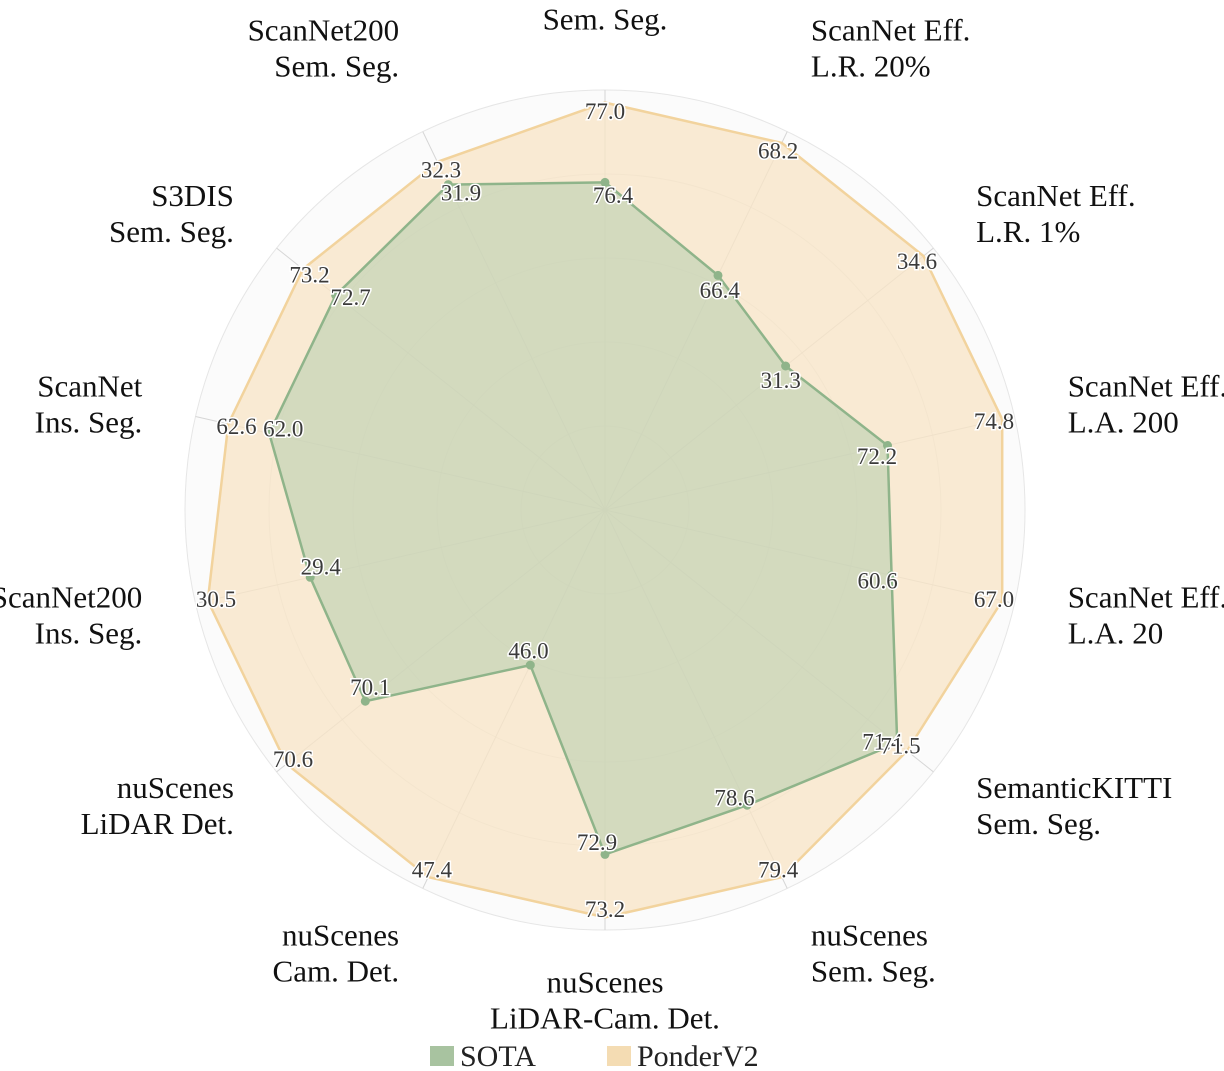 The width and height of the screenshot is (1224, 1071). What do you see at coordinates (157, 805) in the screenshot?
I see `axis-label: nuScenes LiDAR Det.` at bounding box center [157, 805].